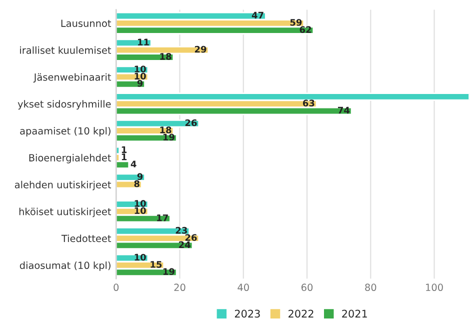 This screenshot has height=324, width=474. What do you see at coordinates (258, 15) in the screenshot?
I see `data-label: 47` at bounding box center [258, 15].